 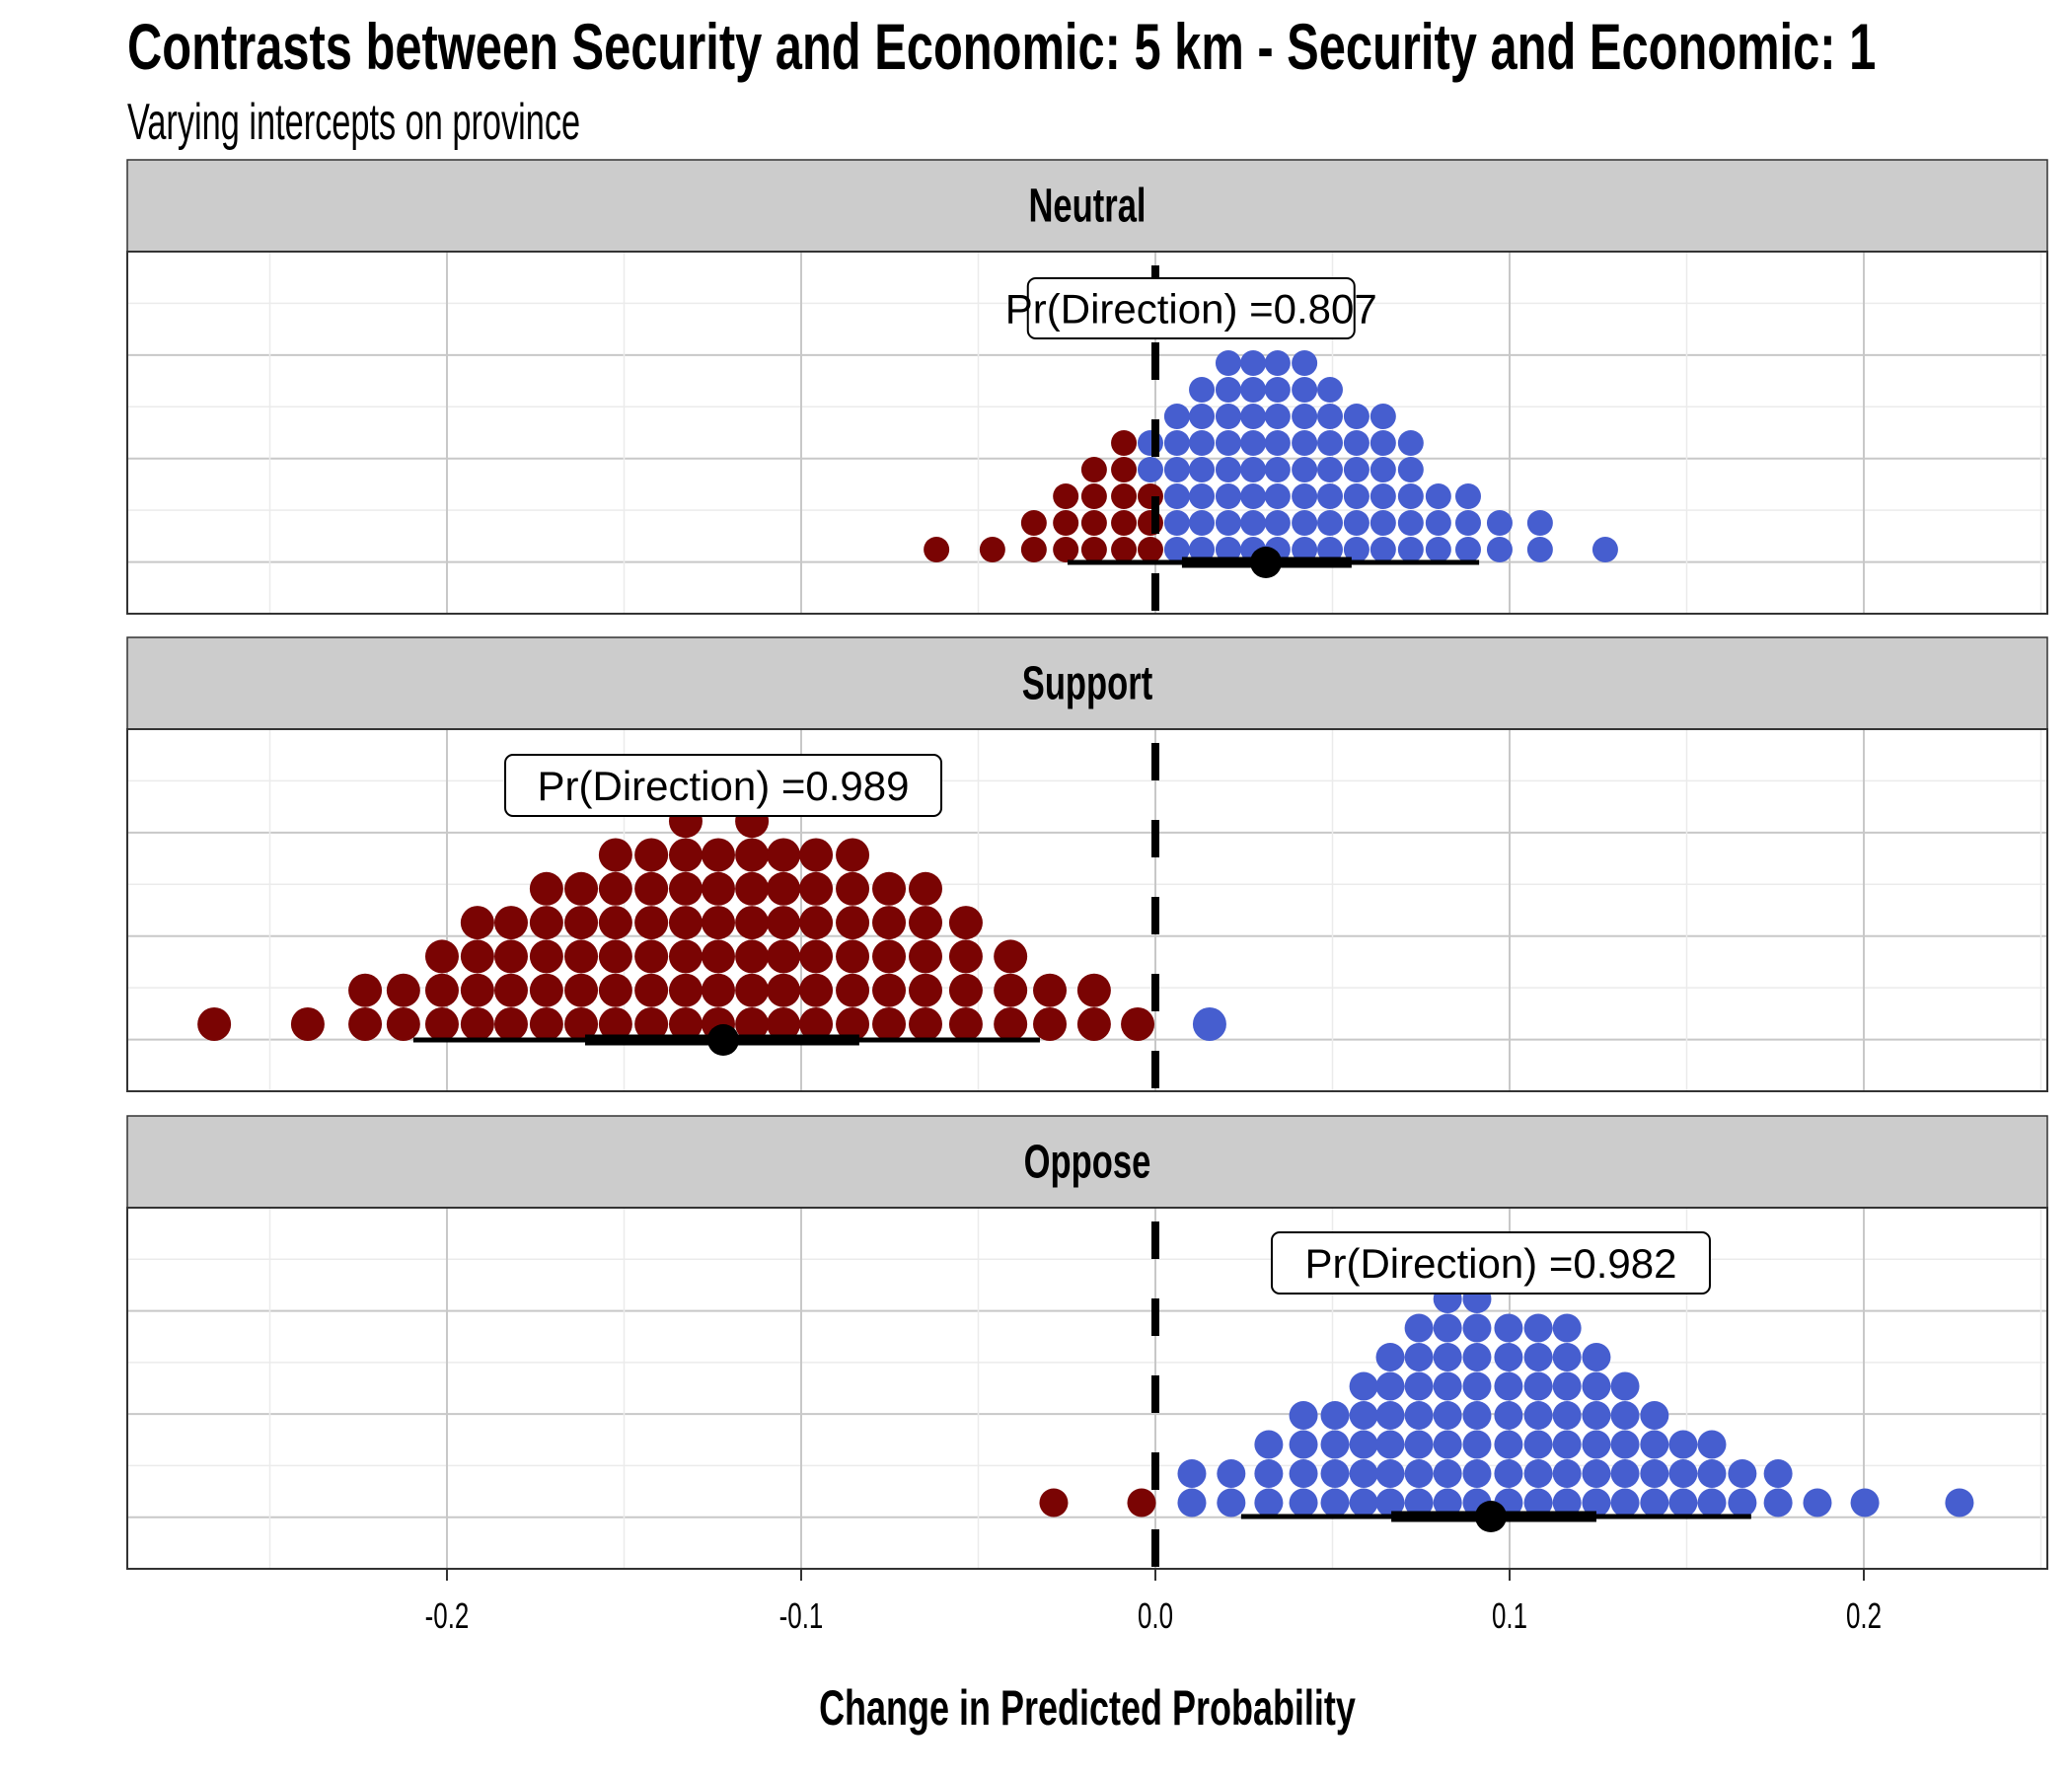 What do you see at coordinates (1864, 1616) in the screenshot?
I see `x-tick-label: 0.2` at bounding box center [1864, 1616].